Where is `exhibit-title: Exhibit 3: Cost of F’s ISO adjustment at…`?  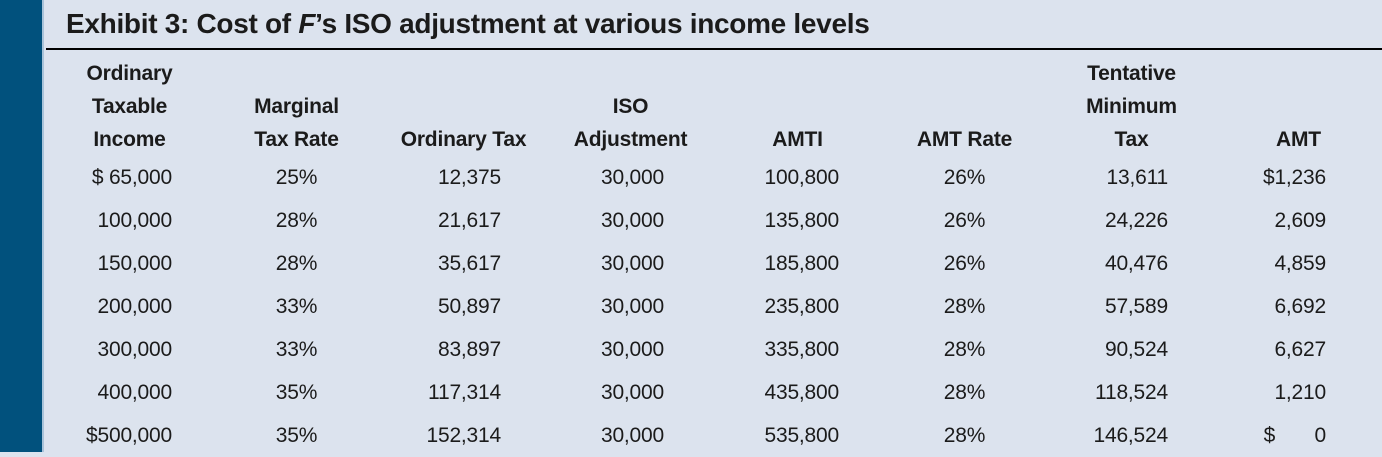 exhibit-title: Exhibit 3: Cost of F’s ISO adjustment at… is located at coordinates (714, 25).